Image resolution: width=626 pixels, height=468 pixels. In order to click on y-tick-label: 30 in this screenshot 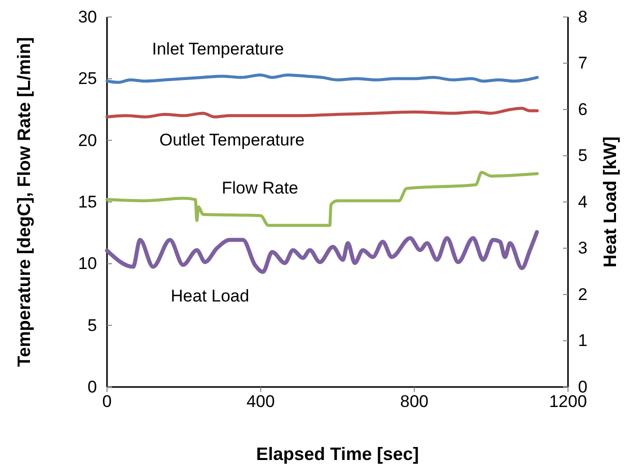, I will do `click(87, 16)`.